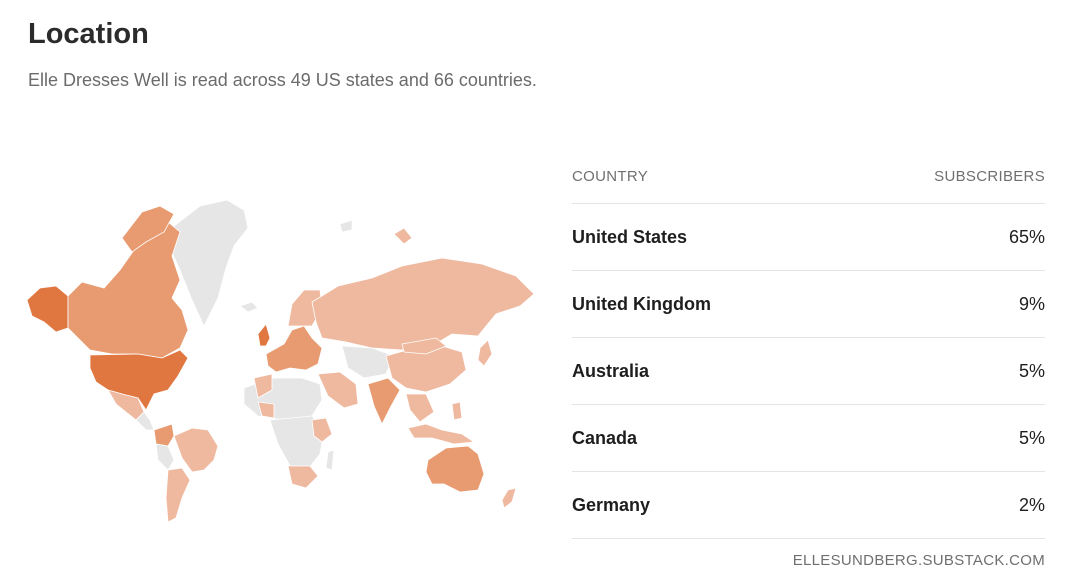  What do you see at coordinates (208, 263) in the screenshot?
I see `map-country-greenland` at bounding box center [208, 263].